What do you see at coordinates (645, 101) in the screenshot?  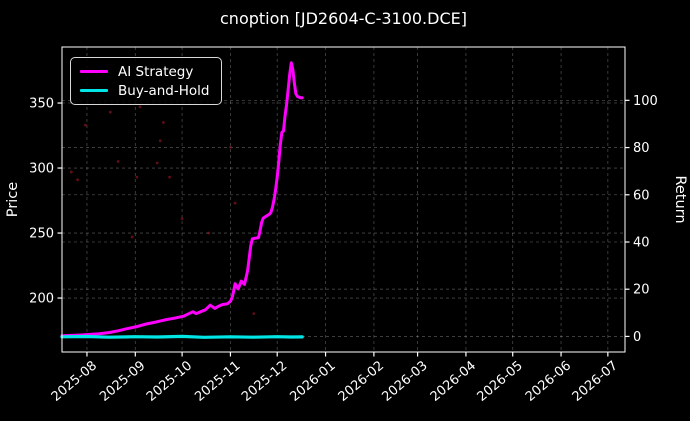 I see `svg-text: 100` at bounding box center [645, 101].